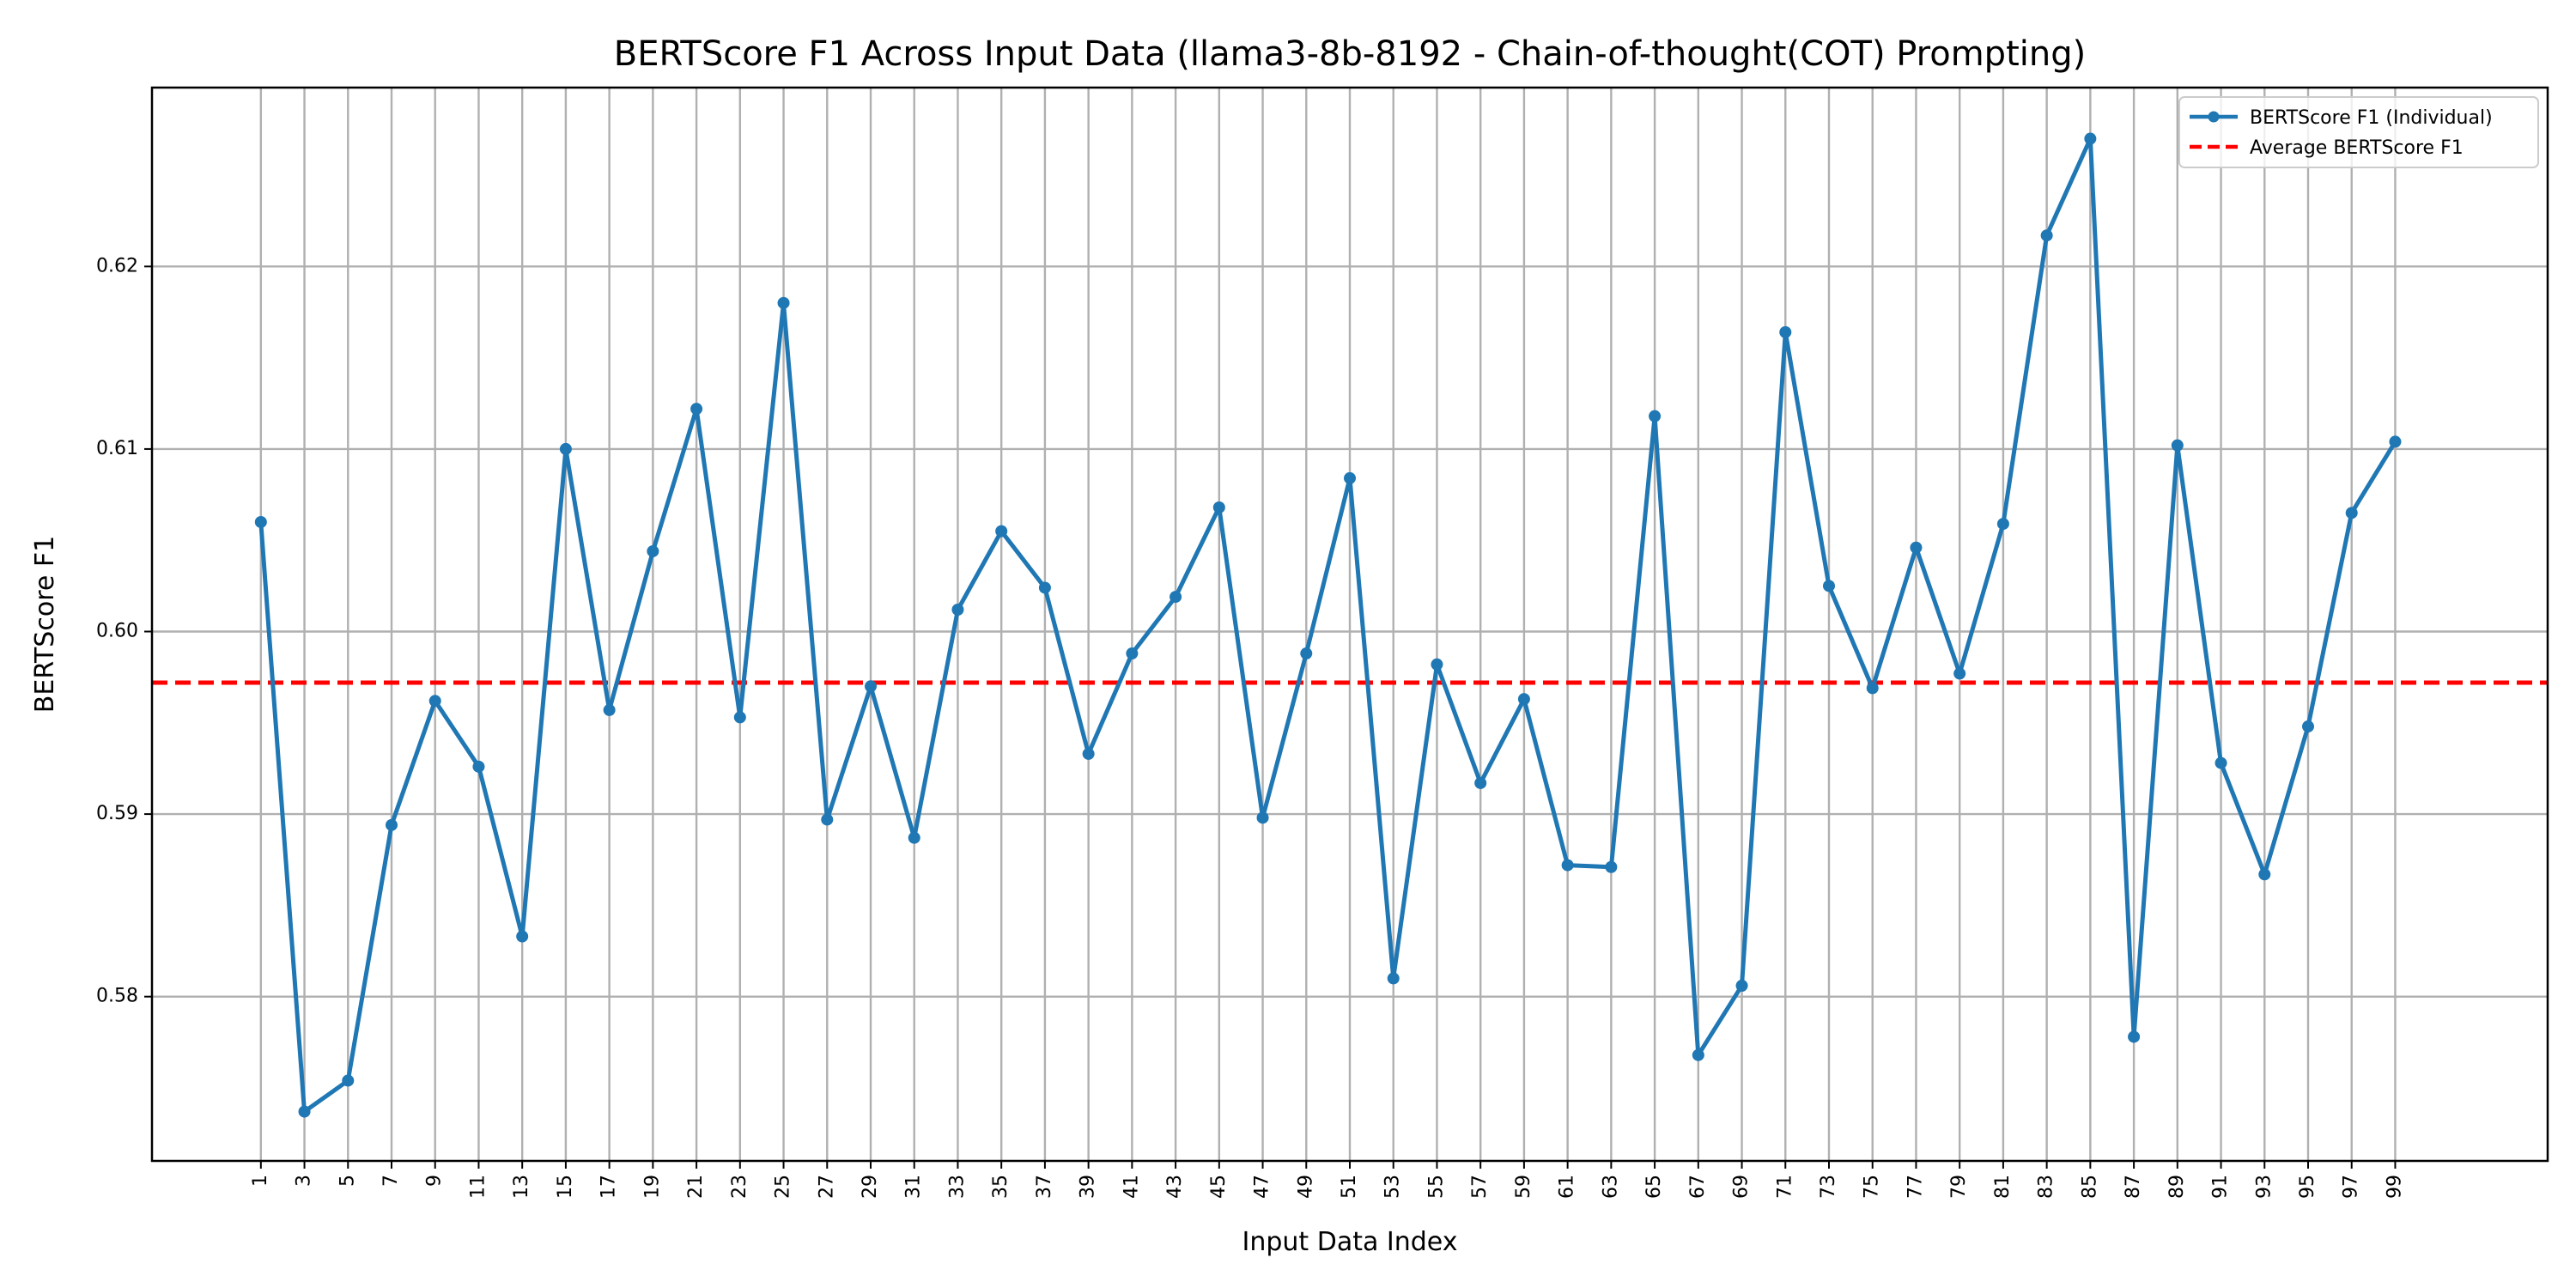 The image size is (2576, 1288). What do you see at coordinates (2221, 1187) in the screenshot?
I see `x-tick-label: 91` at bounding box center [2221, 1187].